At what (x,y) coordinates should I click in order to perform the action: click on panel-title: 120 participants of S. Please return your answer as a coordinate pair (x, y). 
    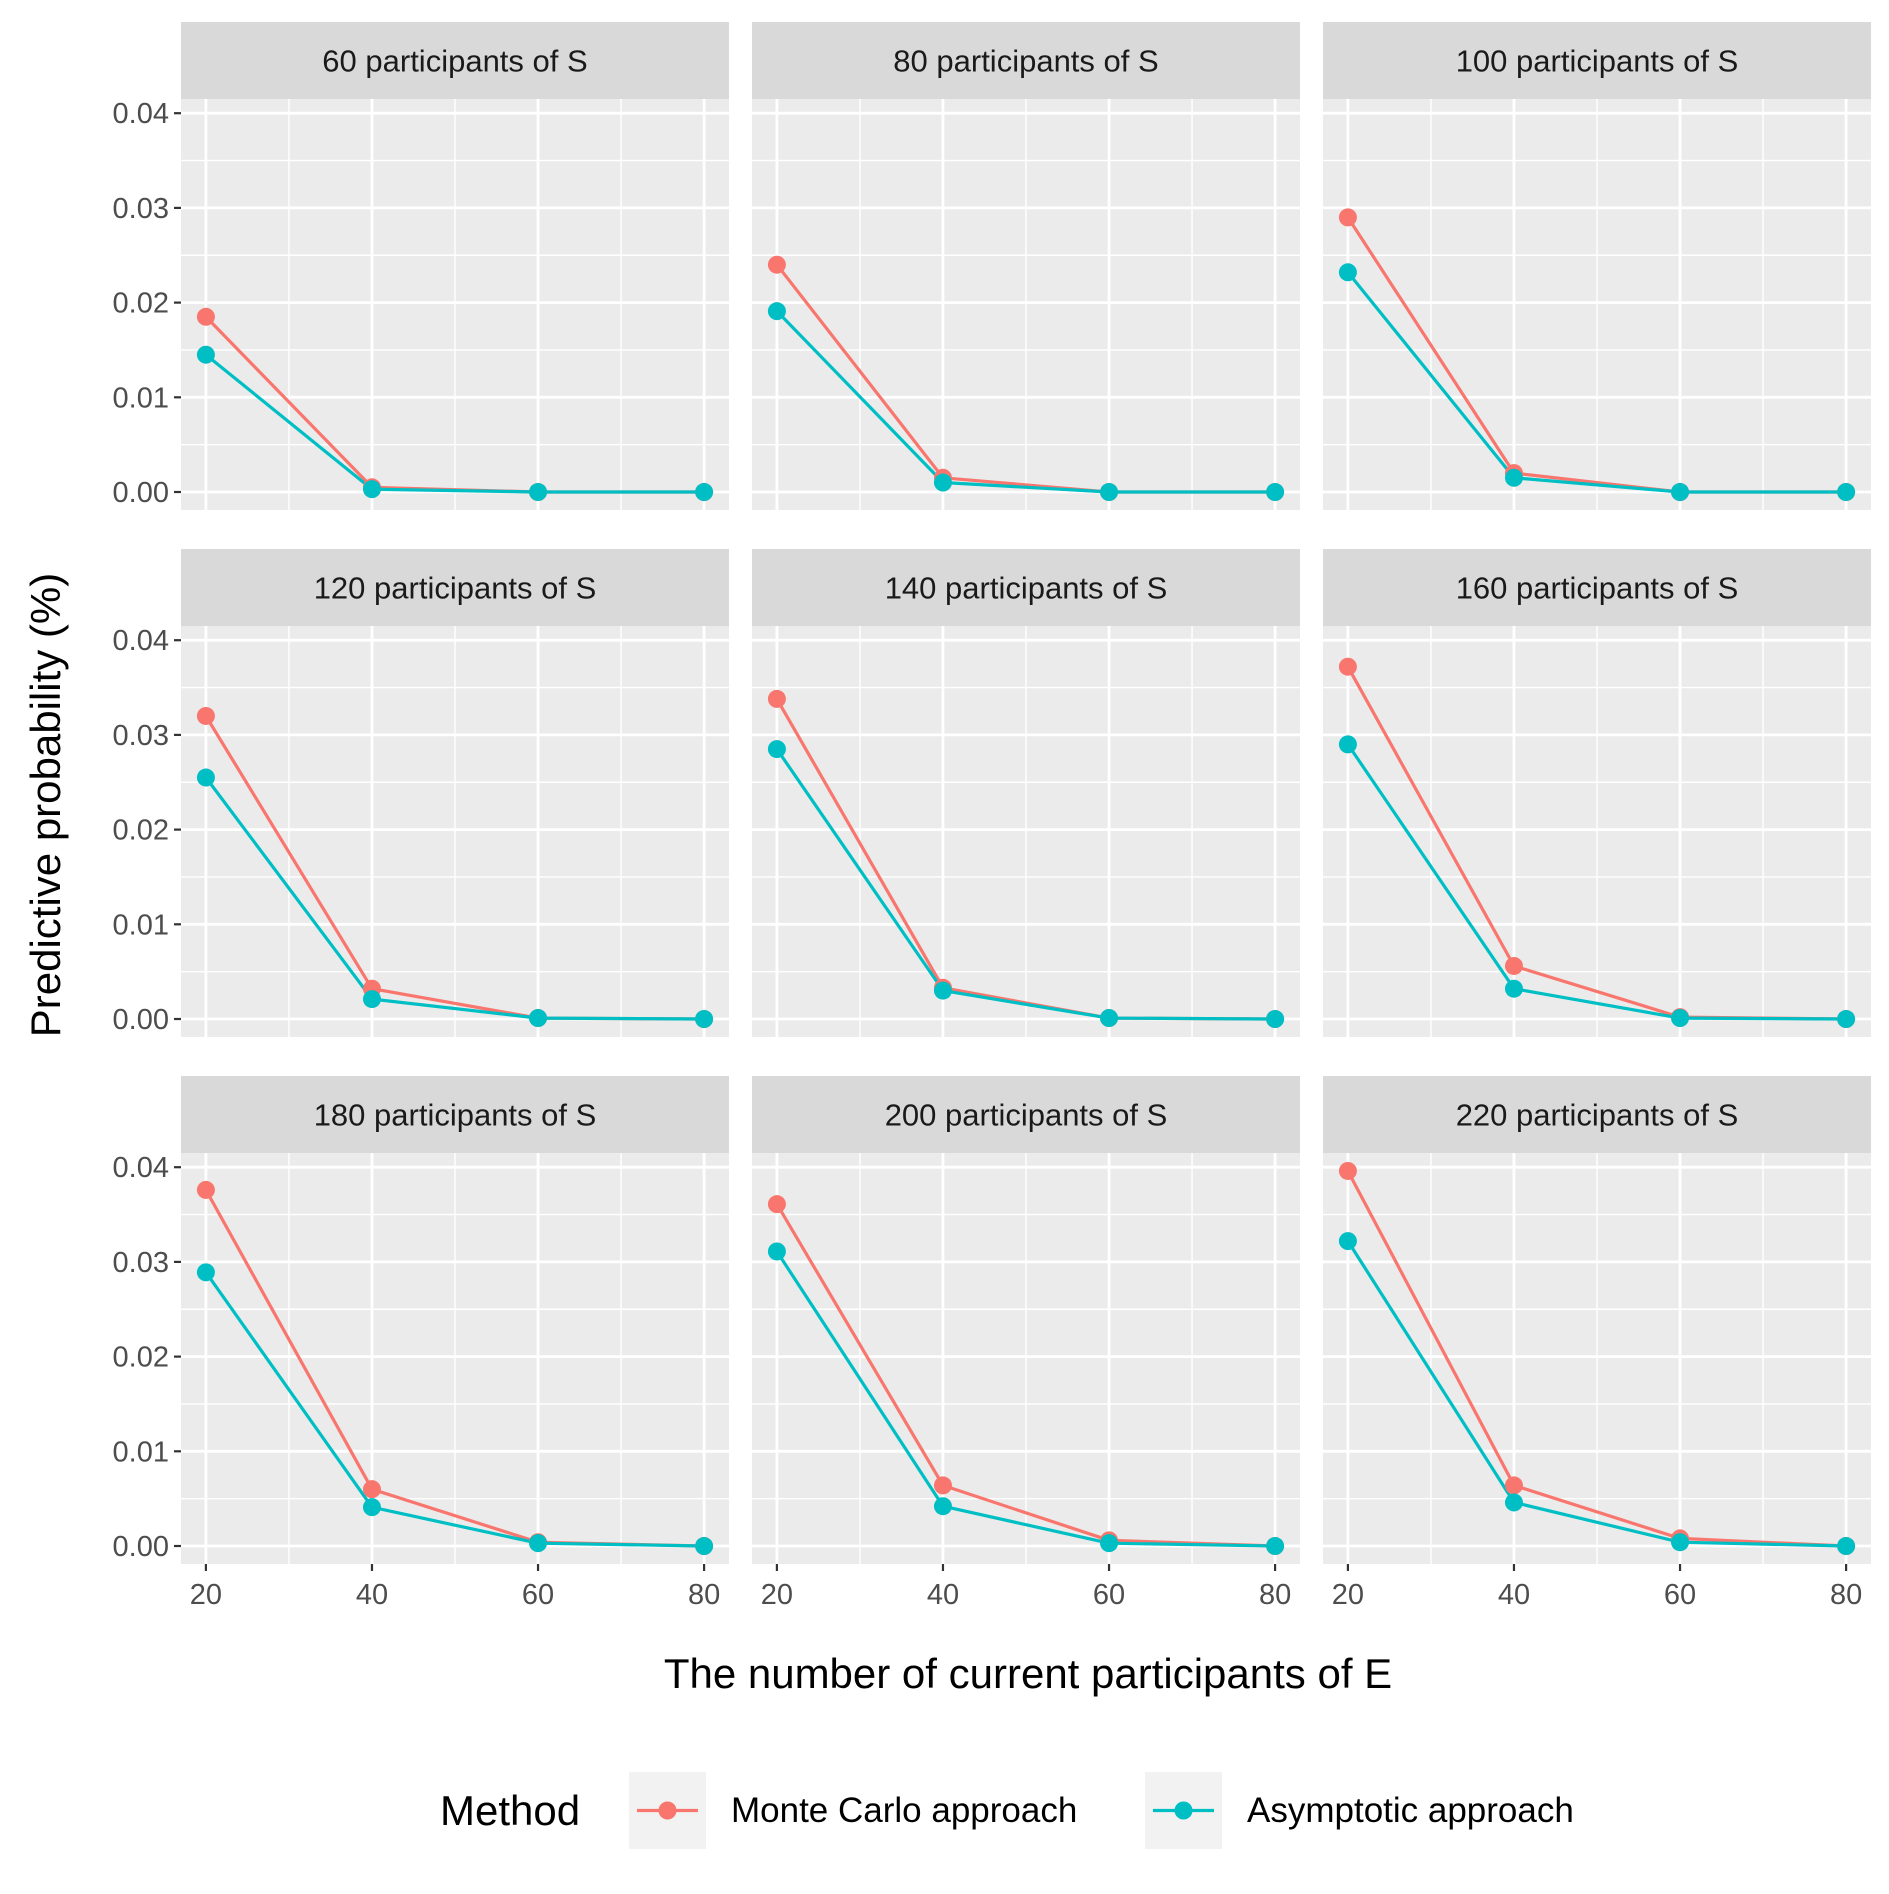
    Looking at the image, I should click on (455, 588).